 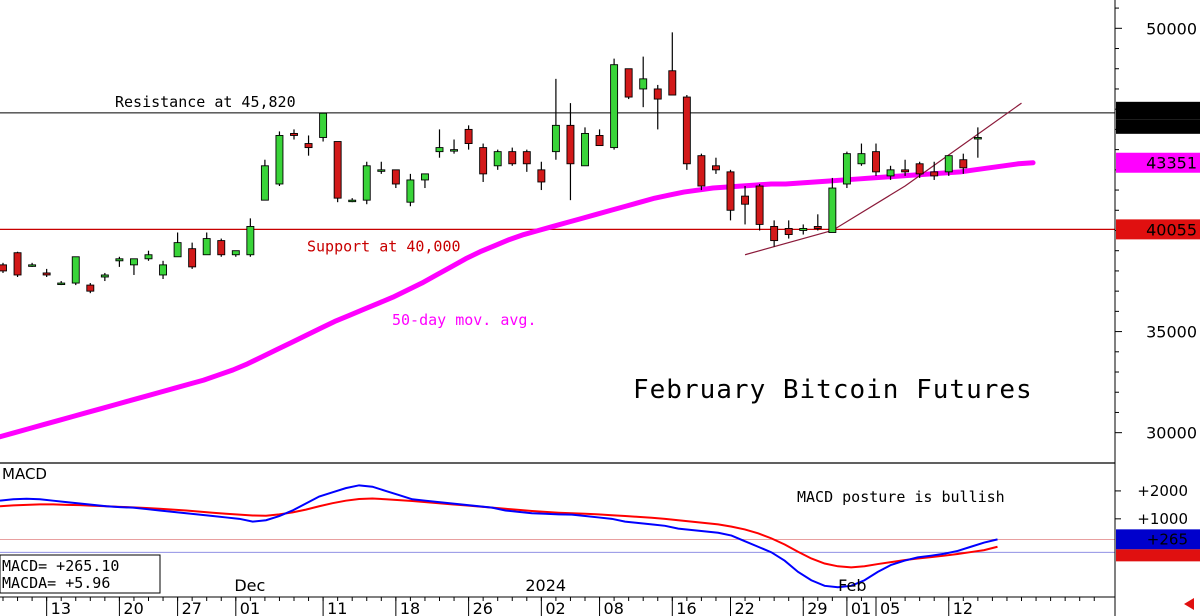 I want to click on uptrend-line, so click(x=883, y=179).